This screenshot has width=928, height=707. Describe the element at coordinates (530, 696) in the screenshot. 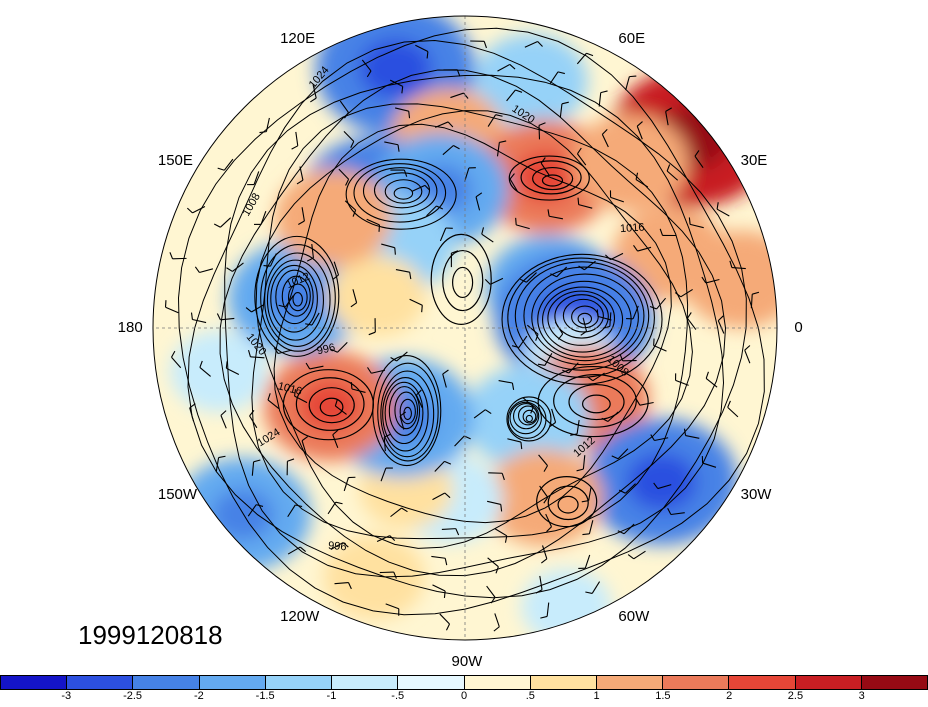

I see `colorbar-tick-label: .5` at that location.